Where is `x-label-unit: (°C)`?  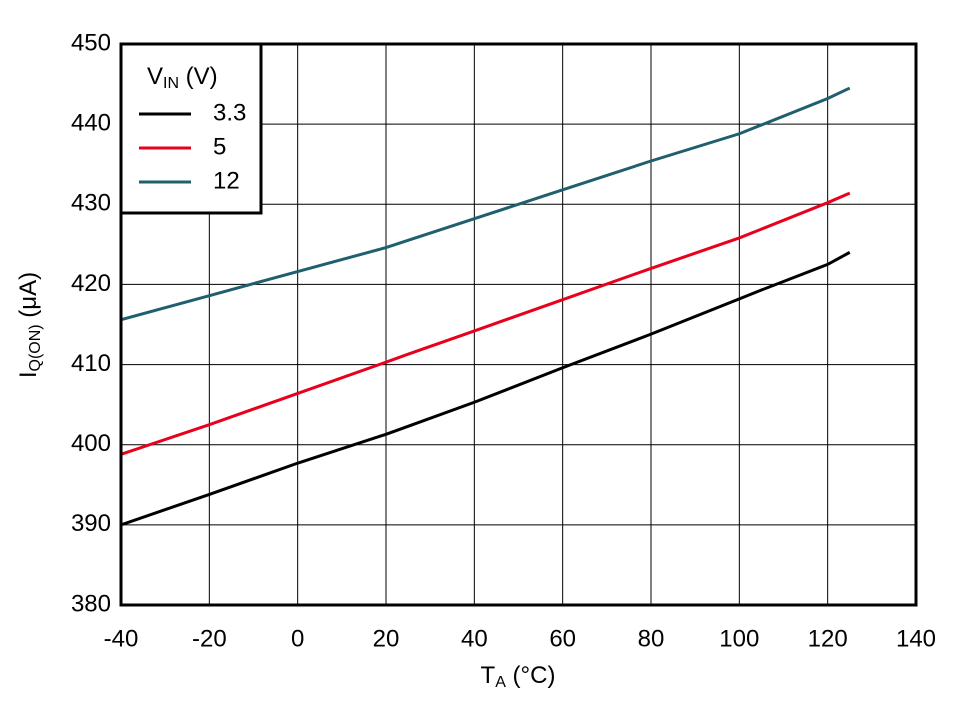 x-label-unit: (°C) is located at coordinates (531, 675).